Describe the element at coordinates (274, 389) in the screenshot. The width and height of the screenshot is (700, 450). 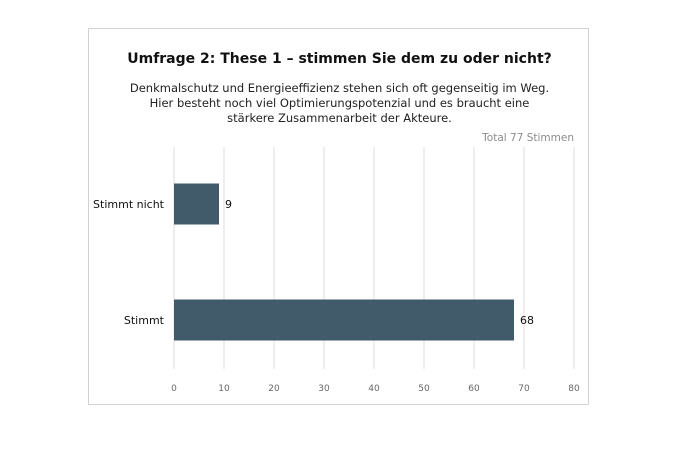
I see `x-tick-label: 20` at that location.